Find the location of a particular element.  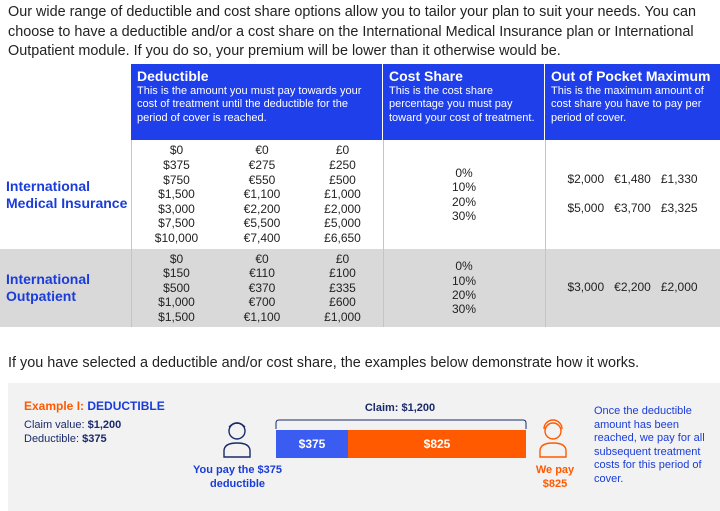

deductible-value: $7,500 is located at coordinates (176, 223).